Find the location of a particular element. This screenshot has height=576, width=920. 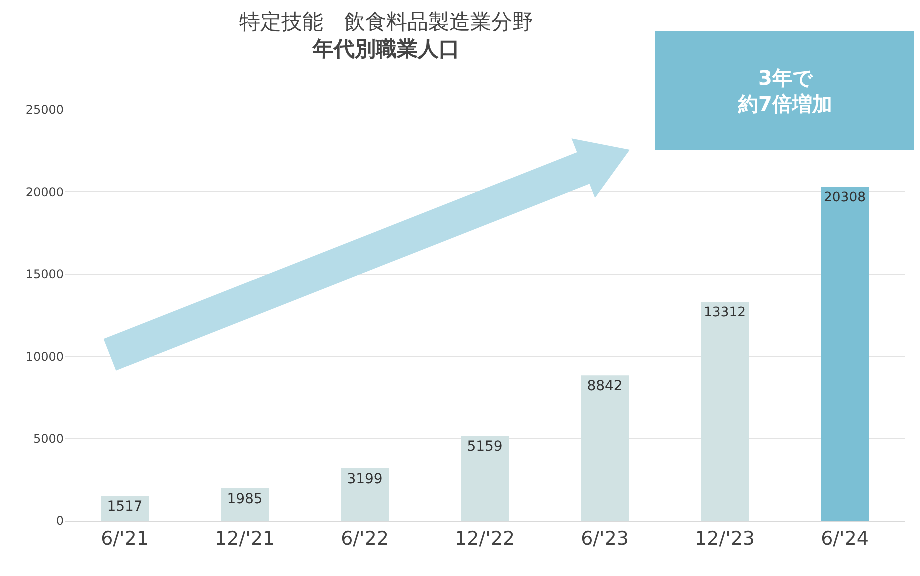

y-tick-label: 25000 is located at coordinates (45, 110).